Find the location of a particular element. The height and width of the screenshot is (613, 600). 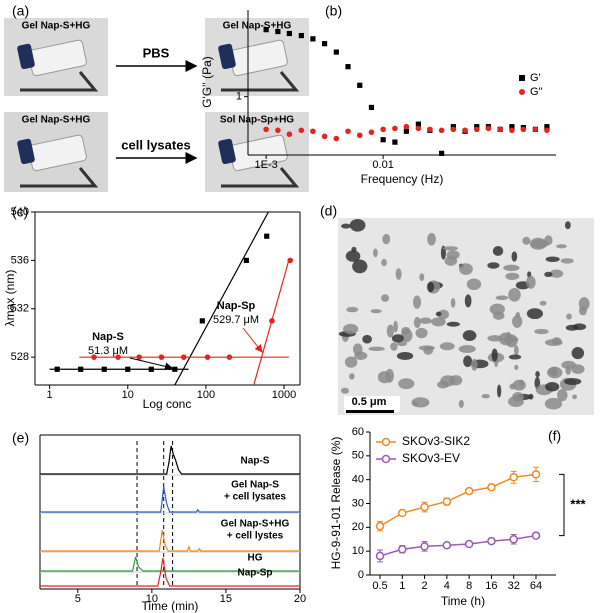

y-tick-label: 532 is located at coordinates (20, 309).